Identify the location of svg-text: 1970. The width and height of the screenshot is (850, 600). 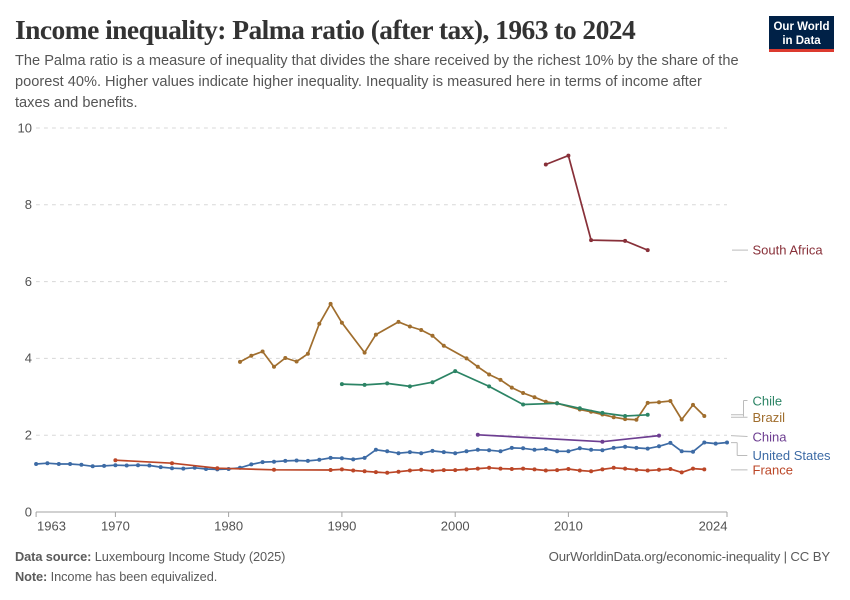
(115, 526).